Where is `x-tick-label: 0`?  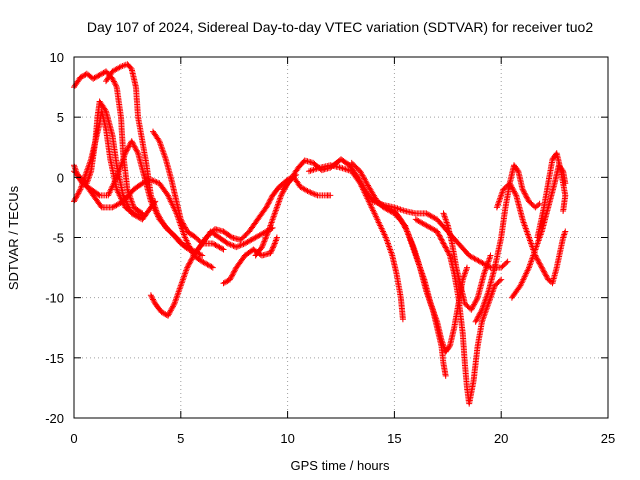
x-tick-label: 0 is located at coordinates (73, 438).